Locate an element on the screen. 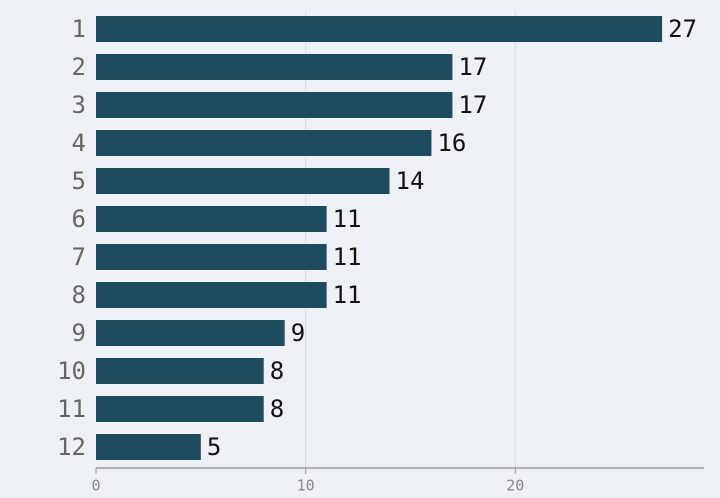 This screenshot has height=498, width=720. value-label: 9 is located at coordinates (298, 333).